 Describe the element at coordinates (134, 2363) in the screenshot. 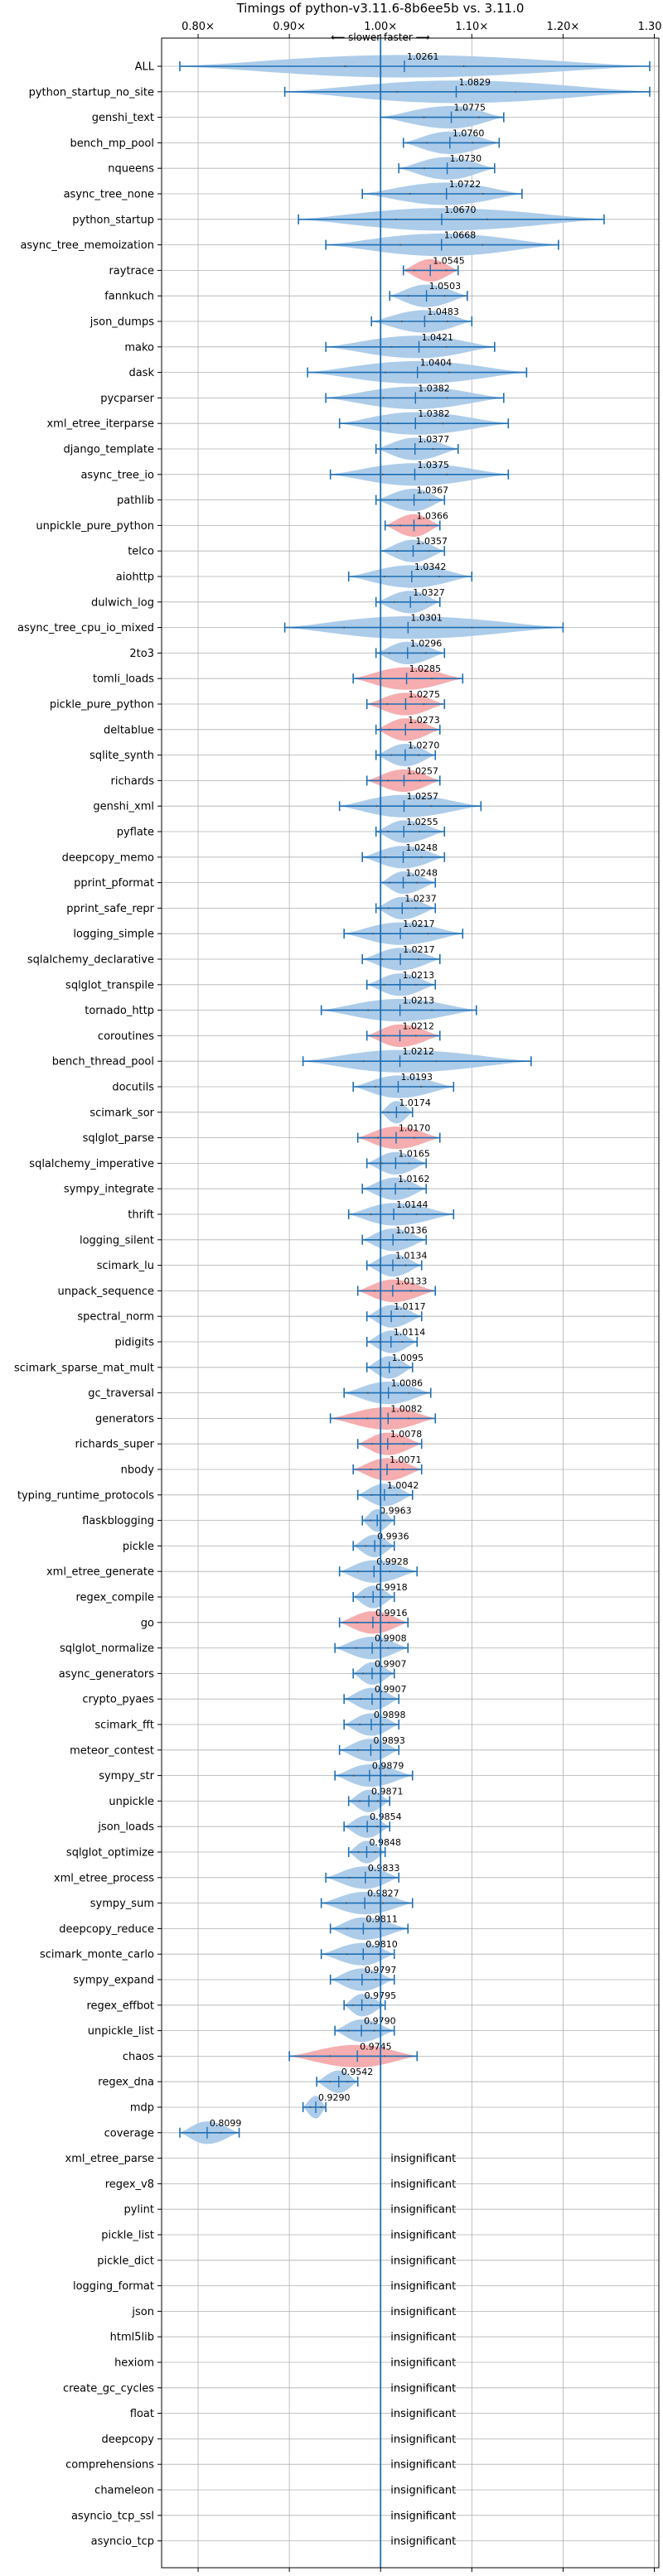

I see `benchmark-label: hexiom` at that location.